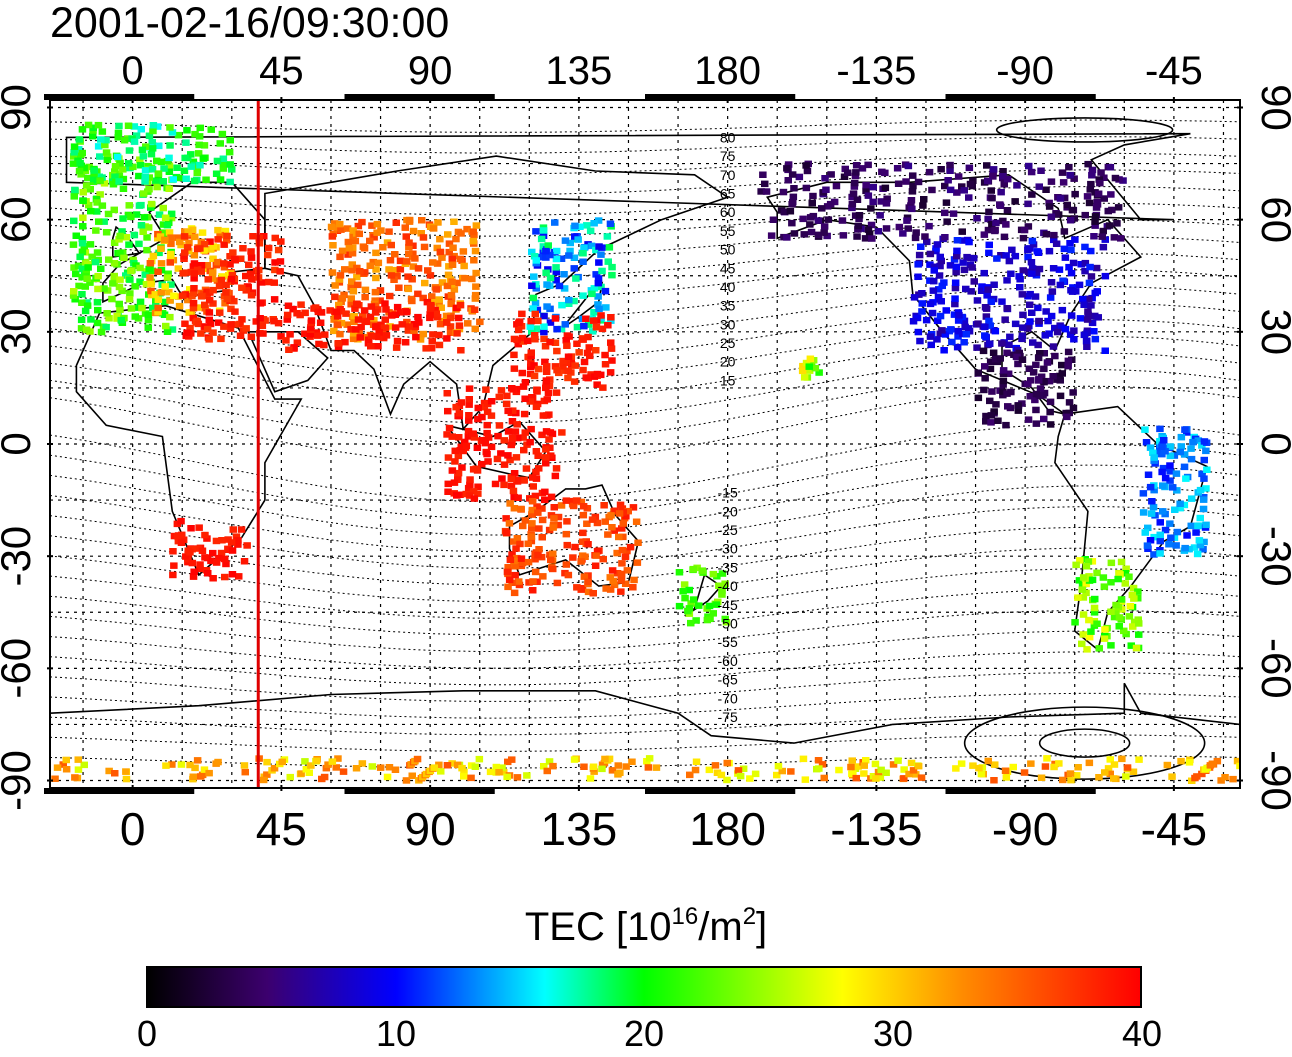 This screenshot has height=1057, width=1292. Describe the element at coordinates (1173, 100) in the screenshot. I see `x-tick-mark` at that location.